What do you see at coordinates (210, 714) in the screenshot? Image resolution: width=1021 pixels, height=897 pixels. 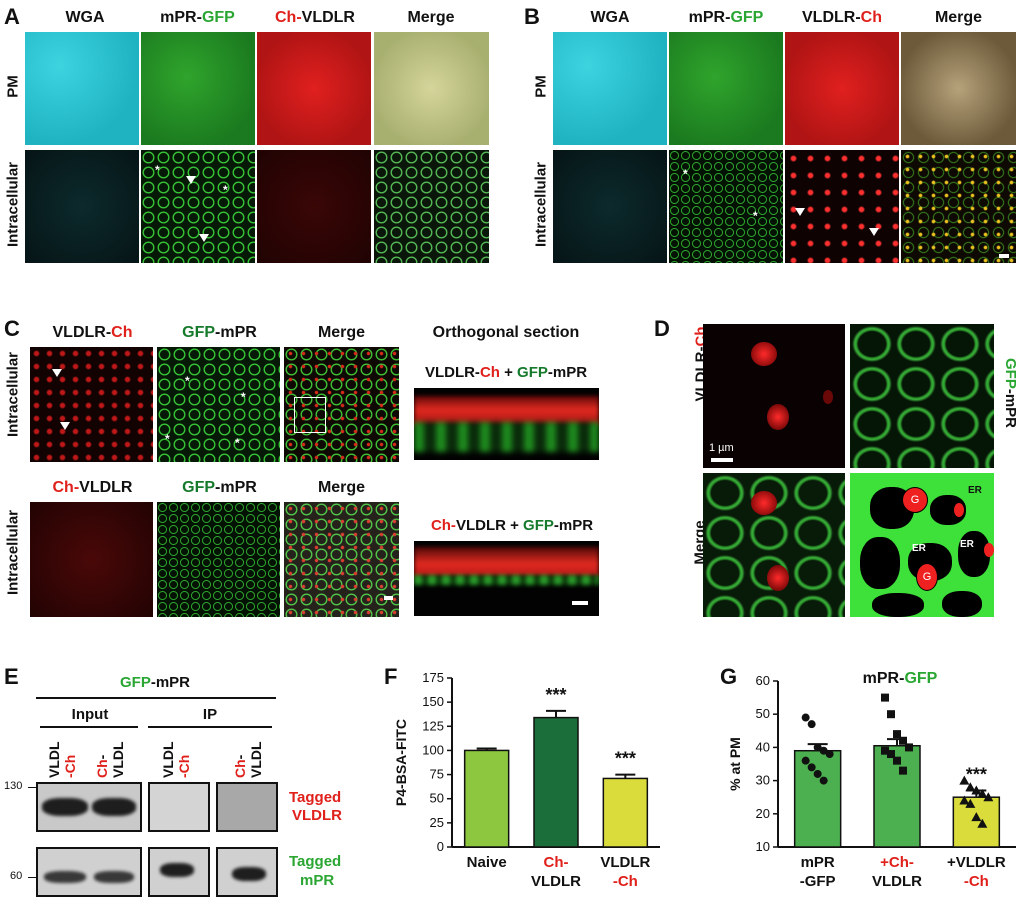 I see `panel-e-ip-header: IP` at bounding box center [210, 714].